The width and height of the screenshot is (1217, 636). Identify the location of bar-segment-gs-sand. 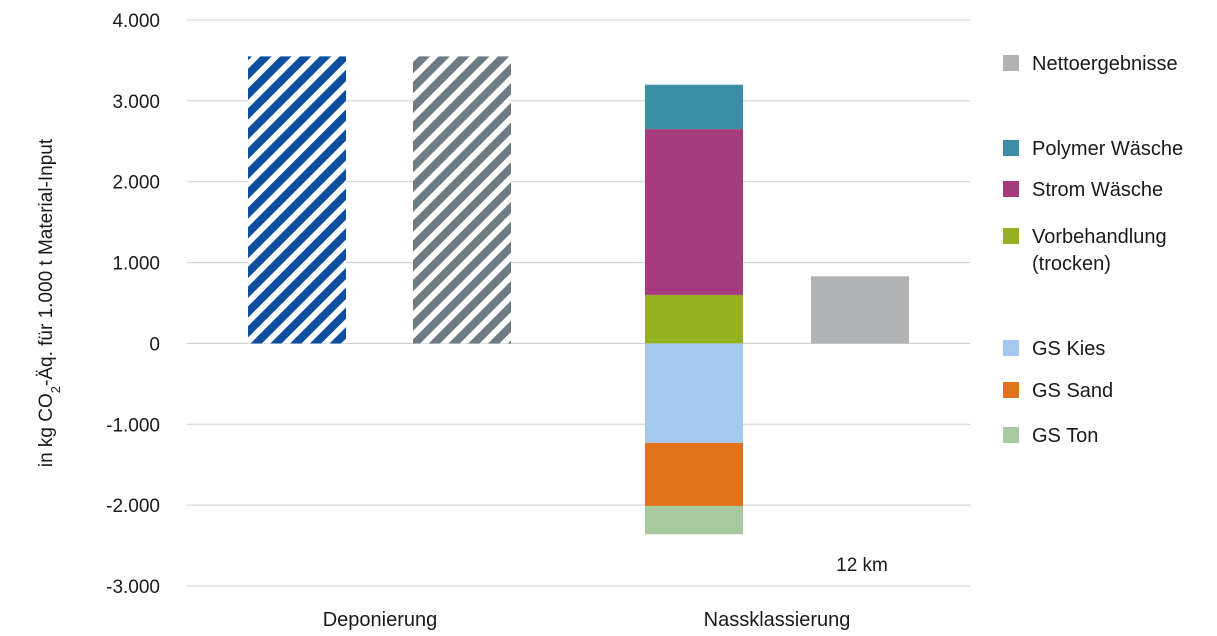
(694, 474).